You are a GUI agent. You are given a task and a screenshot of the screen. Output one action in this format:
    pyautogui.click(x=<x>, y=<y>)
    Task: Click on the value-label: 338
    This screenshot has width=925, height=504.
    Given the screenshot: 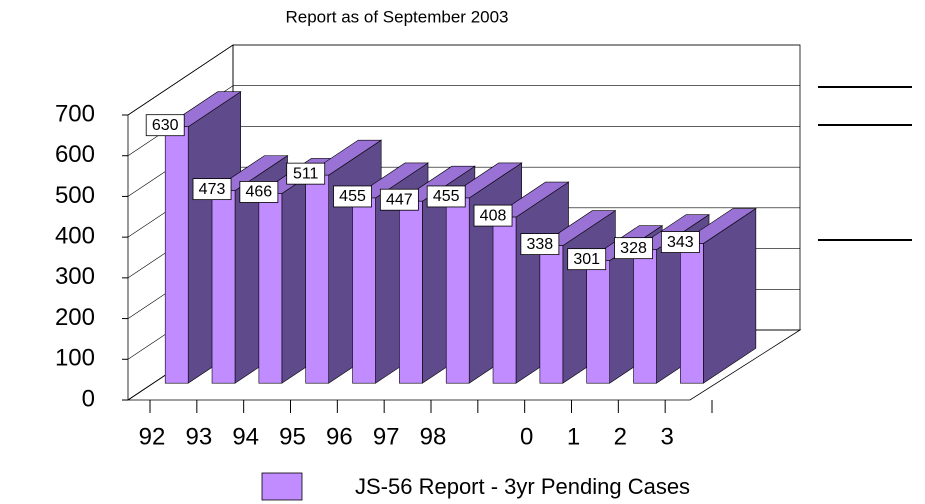 What is the action you would take?
    pyautogui.click(x=540, y=244)
    